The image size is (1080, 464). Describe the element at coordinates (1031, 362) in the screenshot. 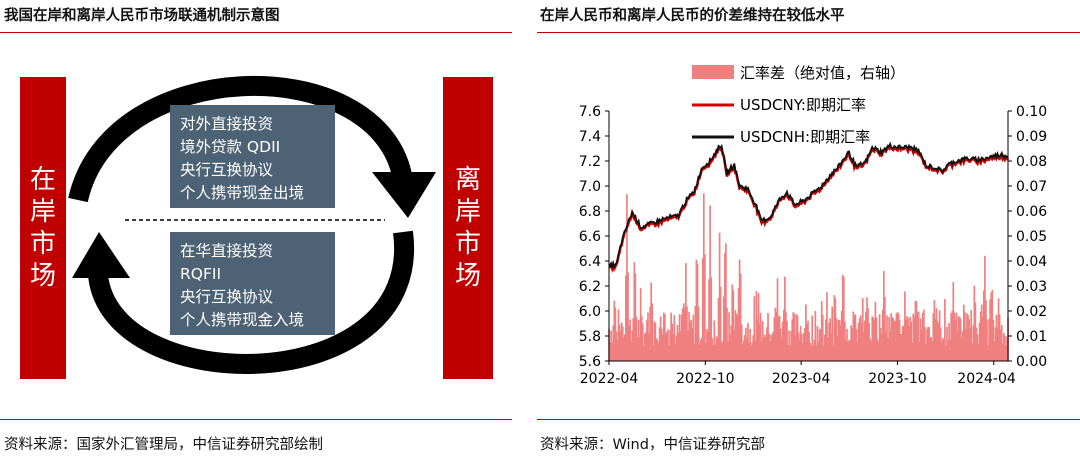

I see `y-right-tick-label: 0.00` at that location.